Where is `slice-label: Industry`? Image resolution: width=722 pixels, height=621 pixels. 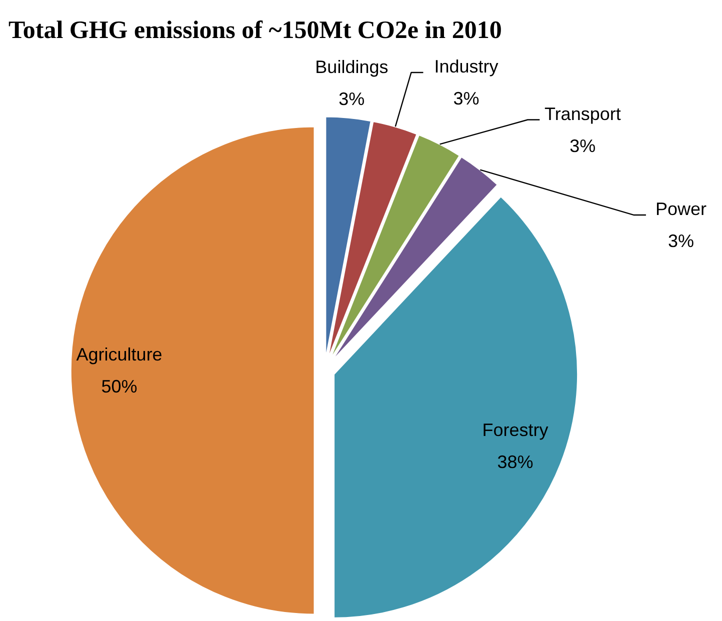
slice-label: Industry is located at coordinates (466, 66).